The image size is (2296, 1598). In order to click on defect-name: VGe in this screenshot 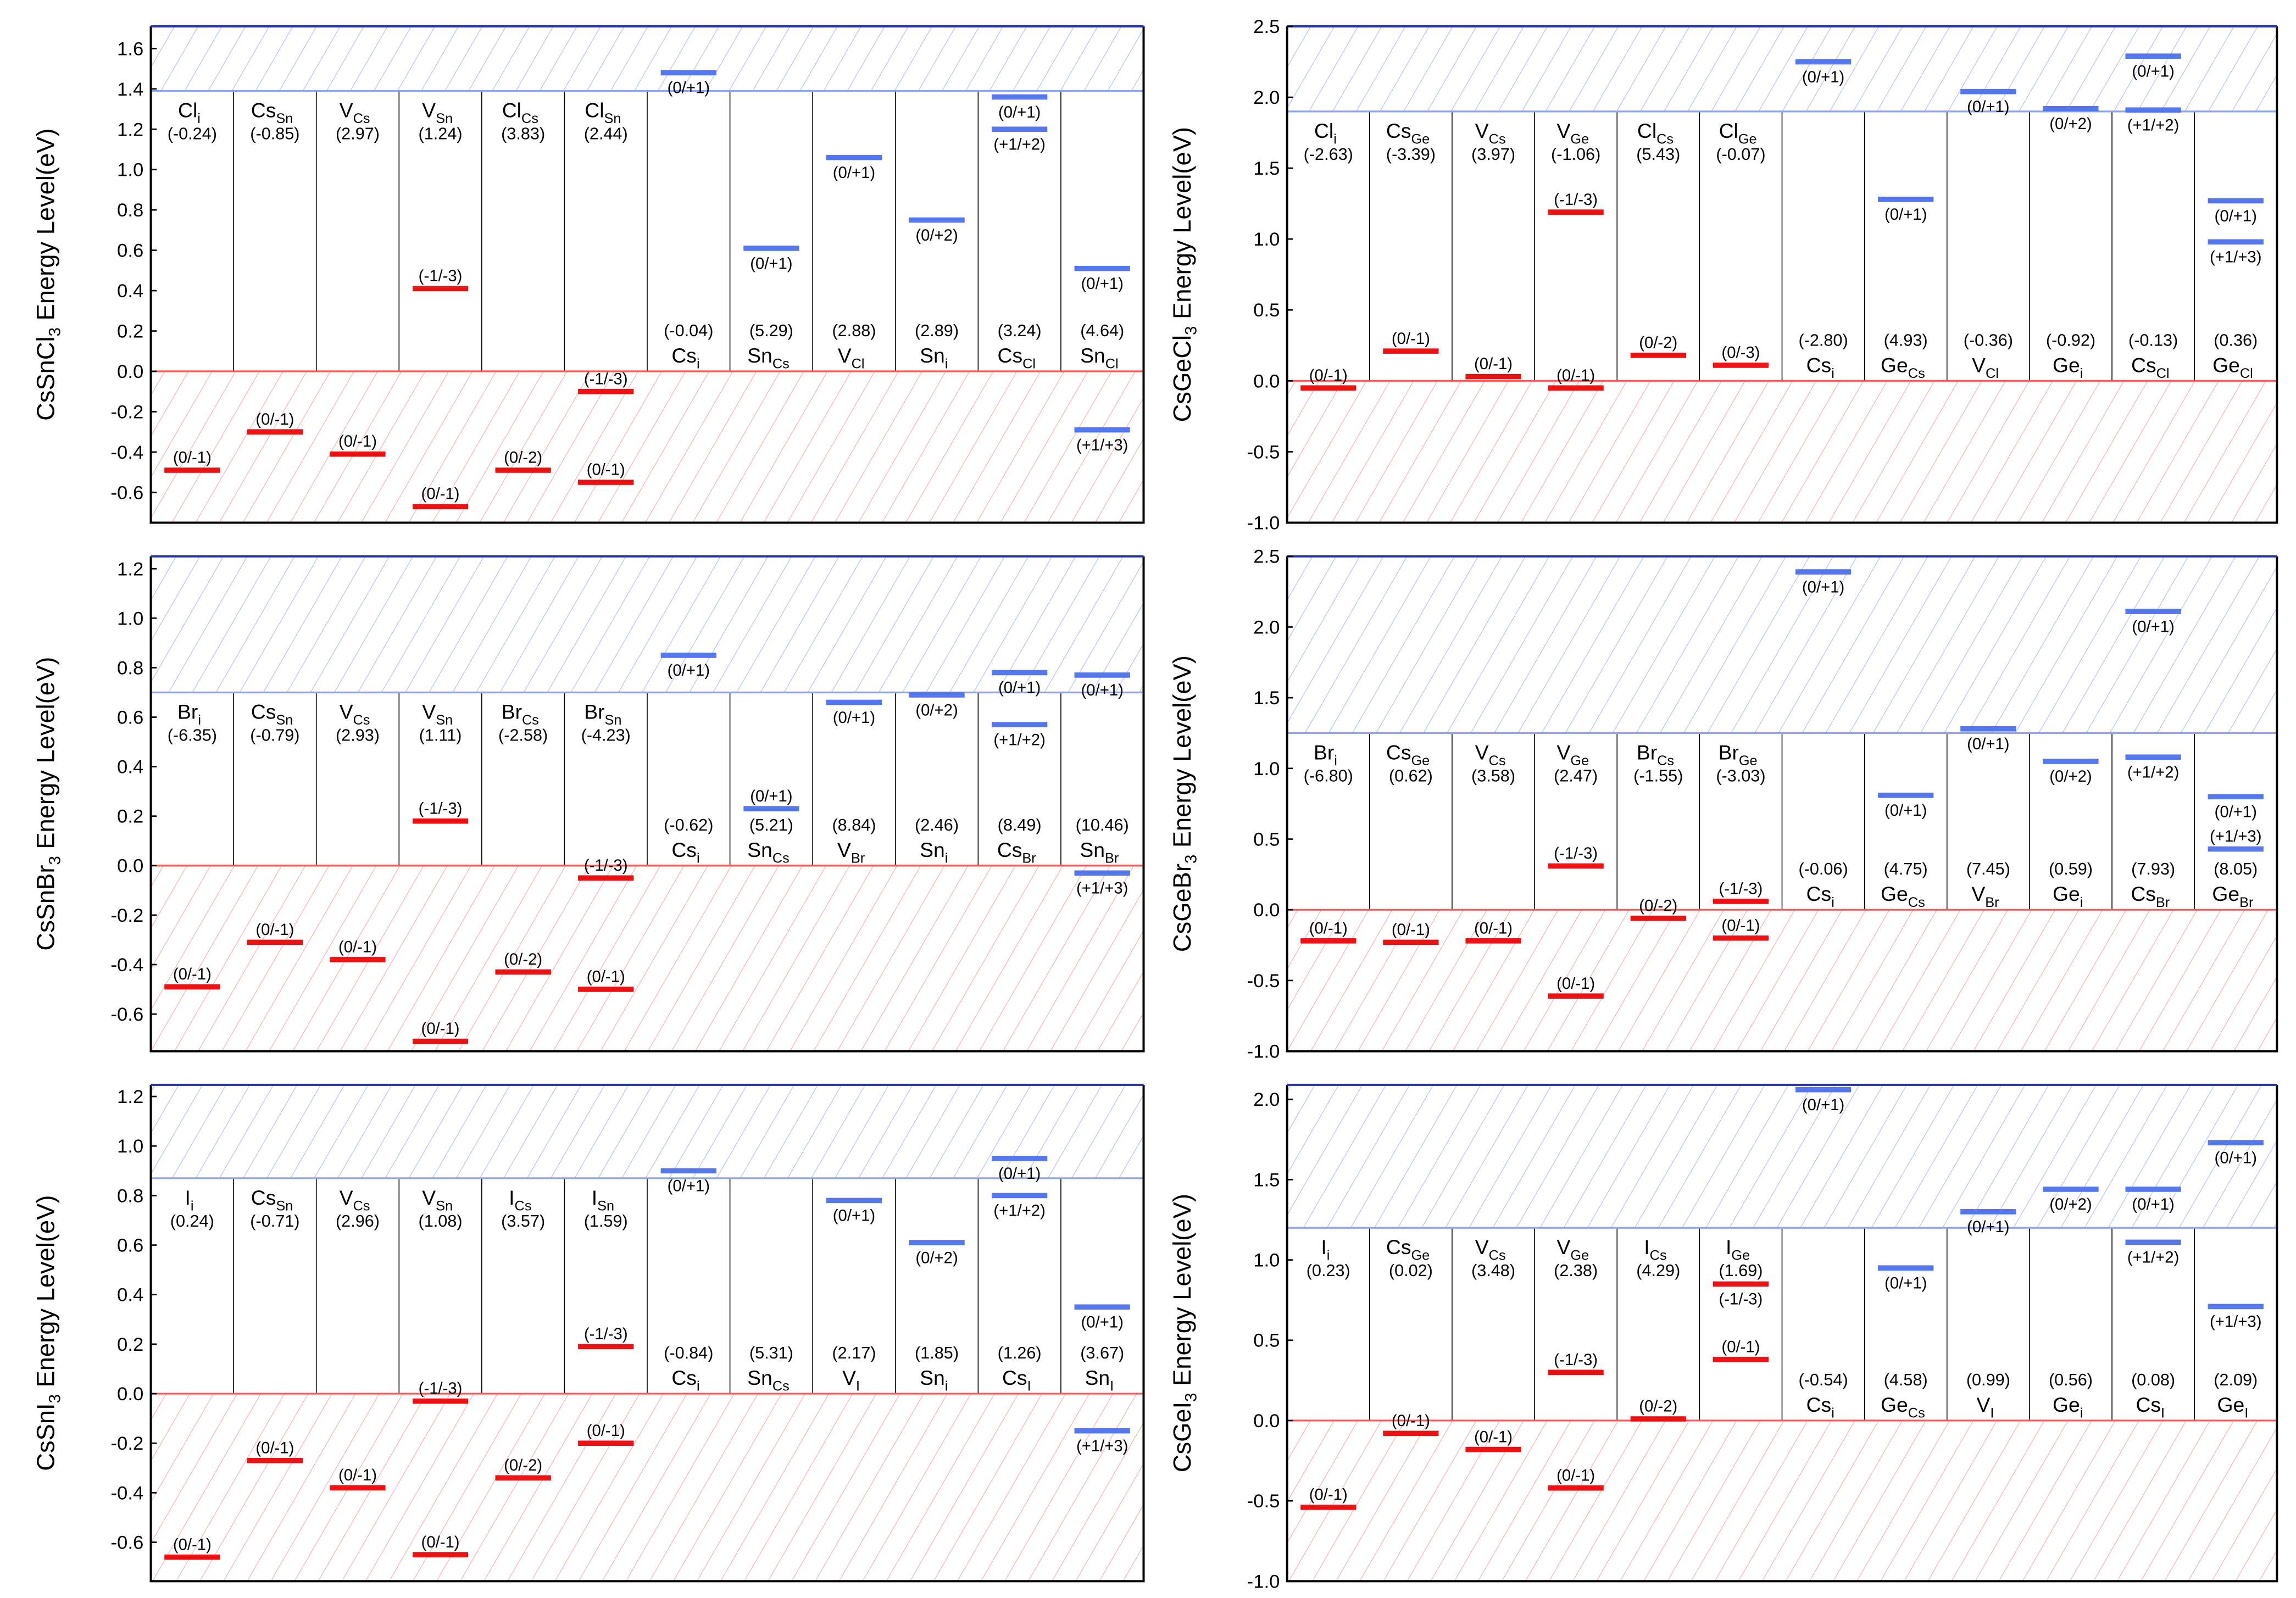, I will do `click(1573, 133)`.